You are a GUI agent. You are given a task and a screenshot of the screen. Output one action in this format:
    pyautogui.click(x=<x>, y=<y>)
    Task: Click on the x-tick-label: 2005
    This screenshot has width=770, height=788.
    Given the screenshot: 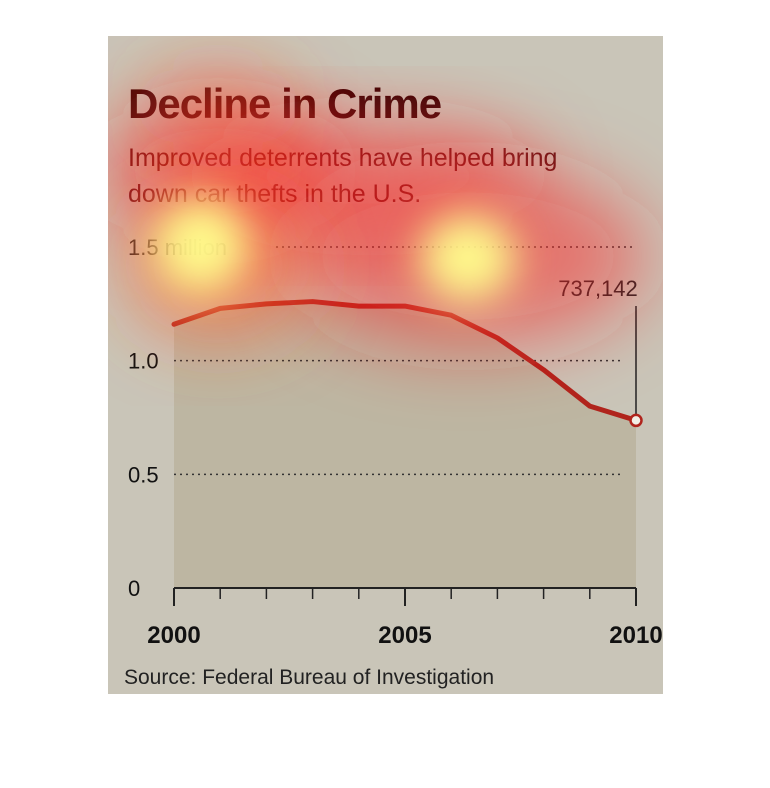 What is the action you would take?
    pyautogui.click(x=404, y=635)
    